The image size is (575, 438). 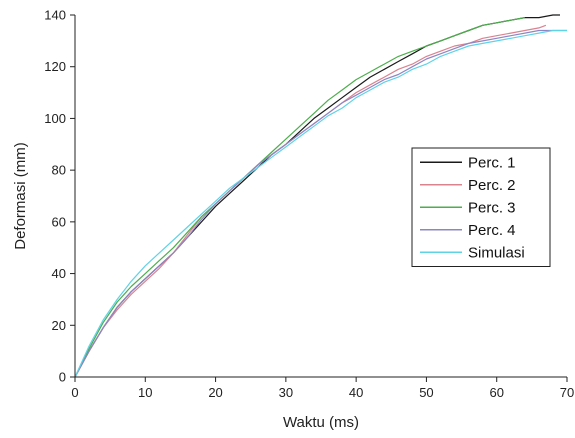 What do you see at coordinates (215, 392) in the screenshot?
I see `x-tick-label: 20` at bounding box center [215, 392].